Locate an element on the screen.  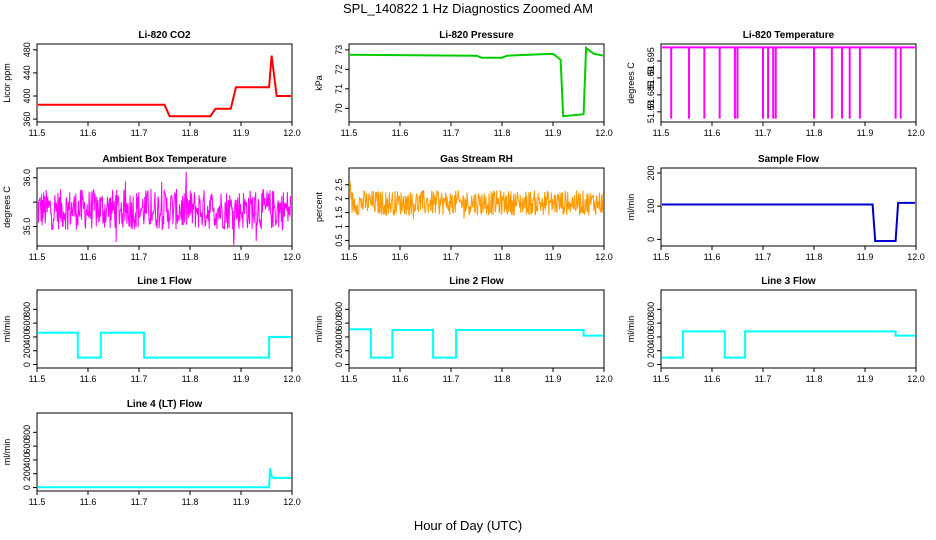
y-tick-label: 51.685 is located at coordinates (651, 95).